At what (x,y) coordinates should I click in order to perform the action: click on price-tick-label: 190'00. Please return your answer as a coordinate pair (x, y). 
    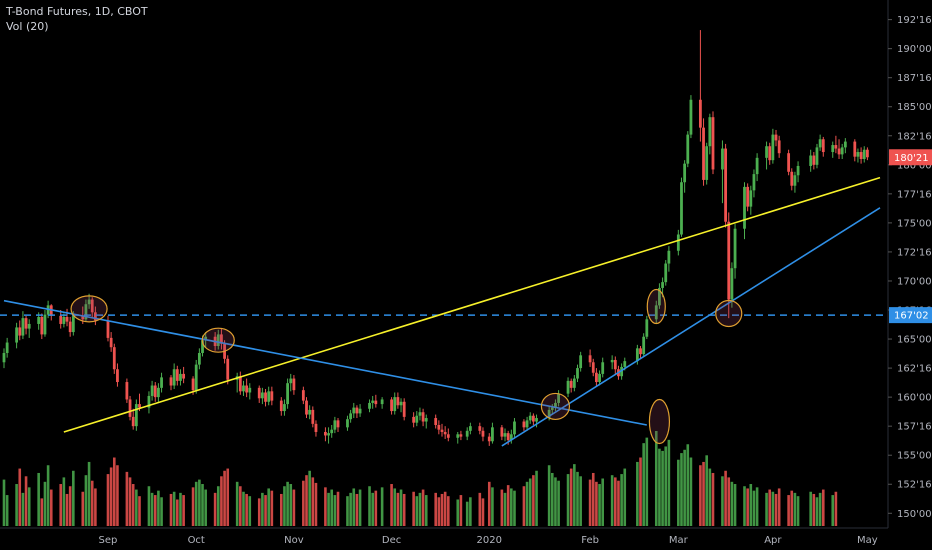
    Looking at the image, I should click on (914, 49).